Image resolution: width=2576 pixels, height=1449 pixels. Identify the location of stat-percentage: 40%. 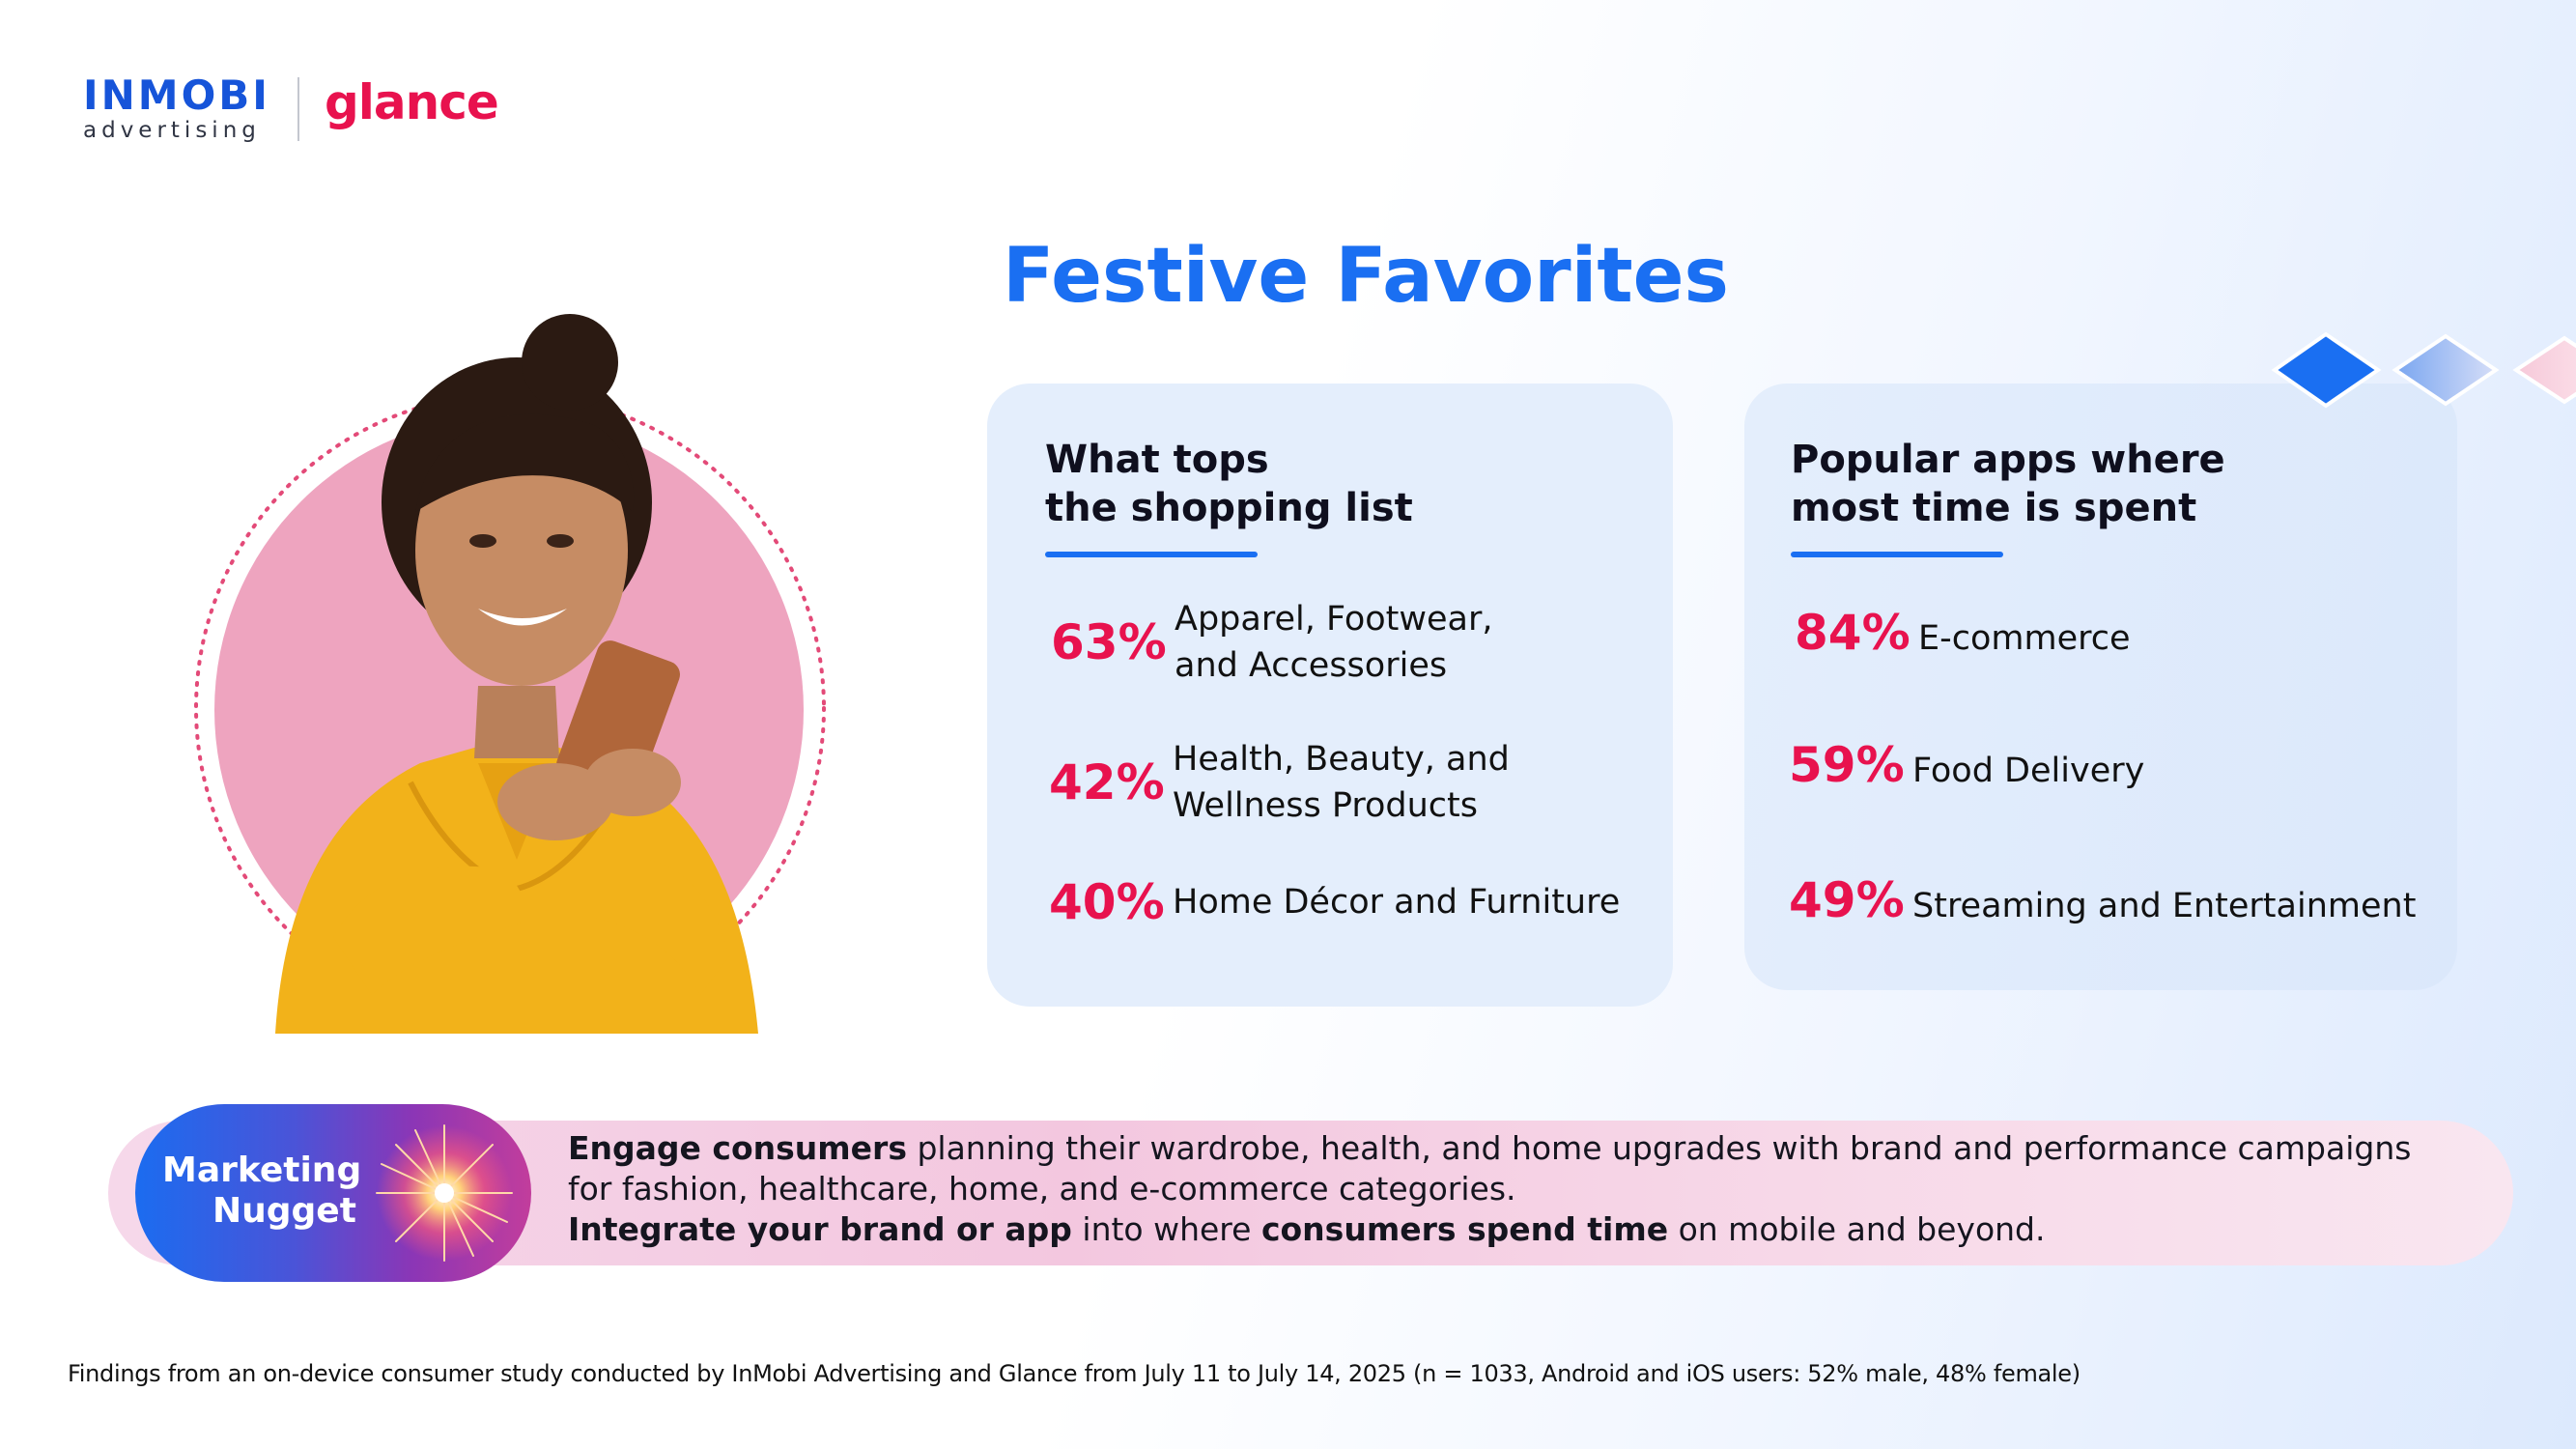
(1107, 902).